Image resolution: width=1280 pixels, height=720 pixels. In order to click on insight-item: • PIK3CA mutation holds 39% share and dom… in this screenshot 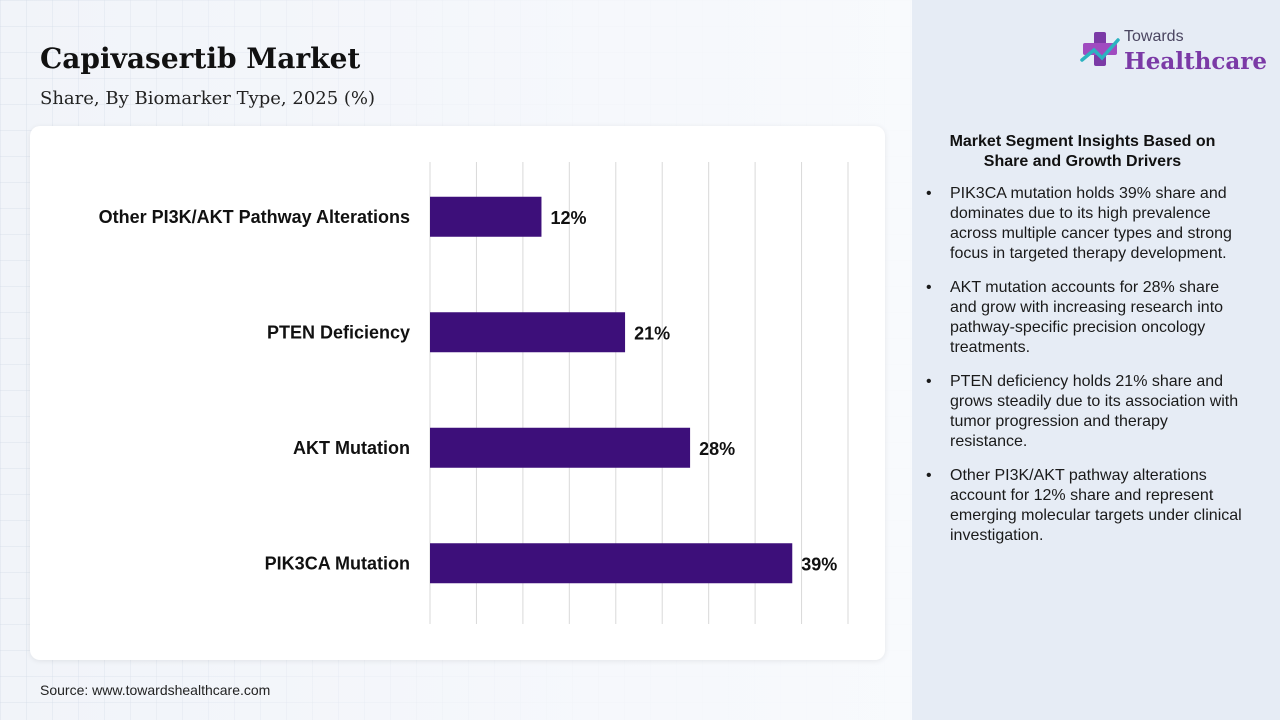, I will do `click(1084, 224)`.